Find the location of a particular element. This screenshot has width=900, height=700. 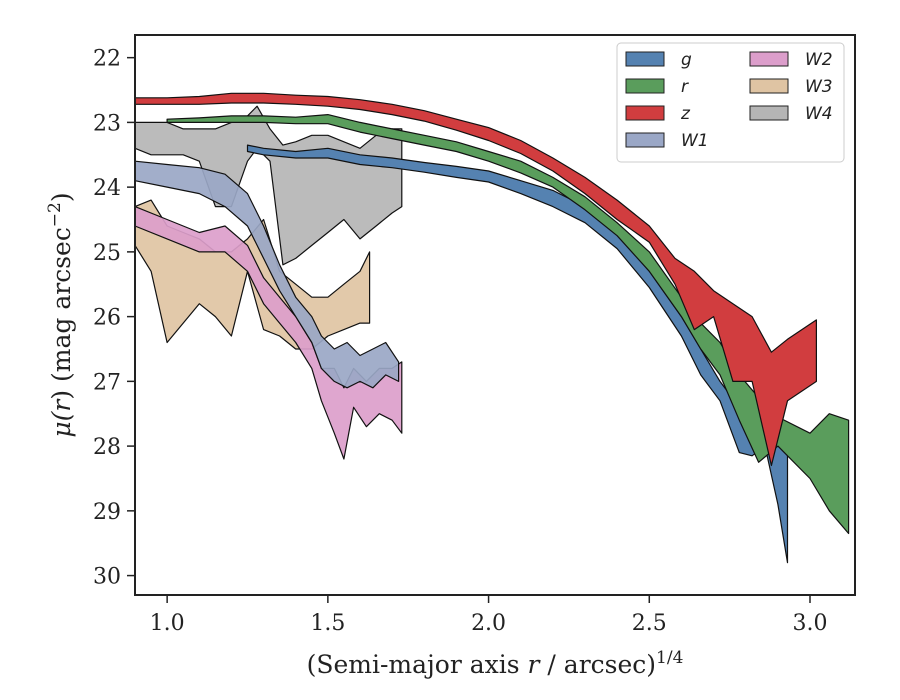

y-axis-ticks: 22 23 24 25 26 27 28 29 30 is located at coordinates (114, 318).